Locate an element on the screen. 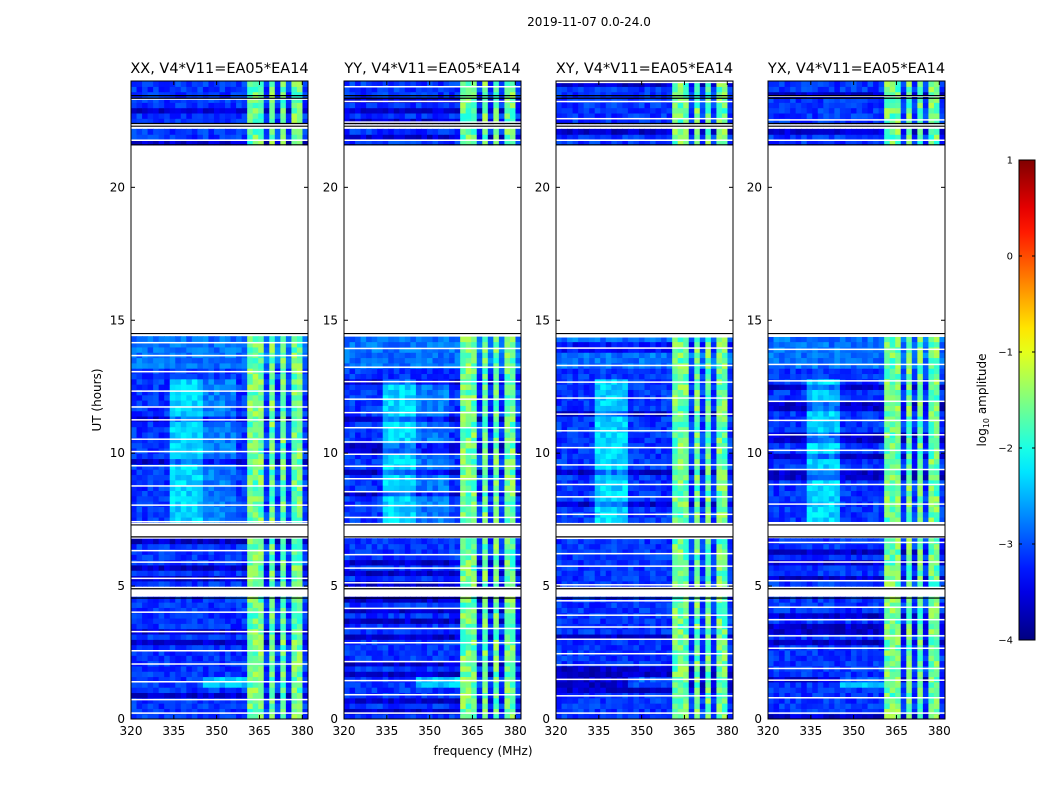 The width and height of the screenshot is (1050, 800). colorbar-tick-label: −2 is located at coordinates (1005, 449).